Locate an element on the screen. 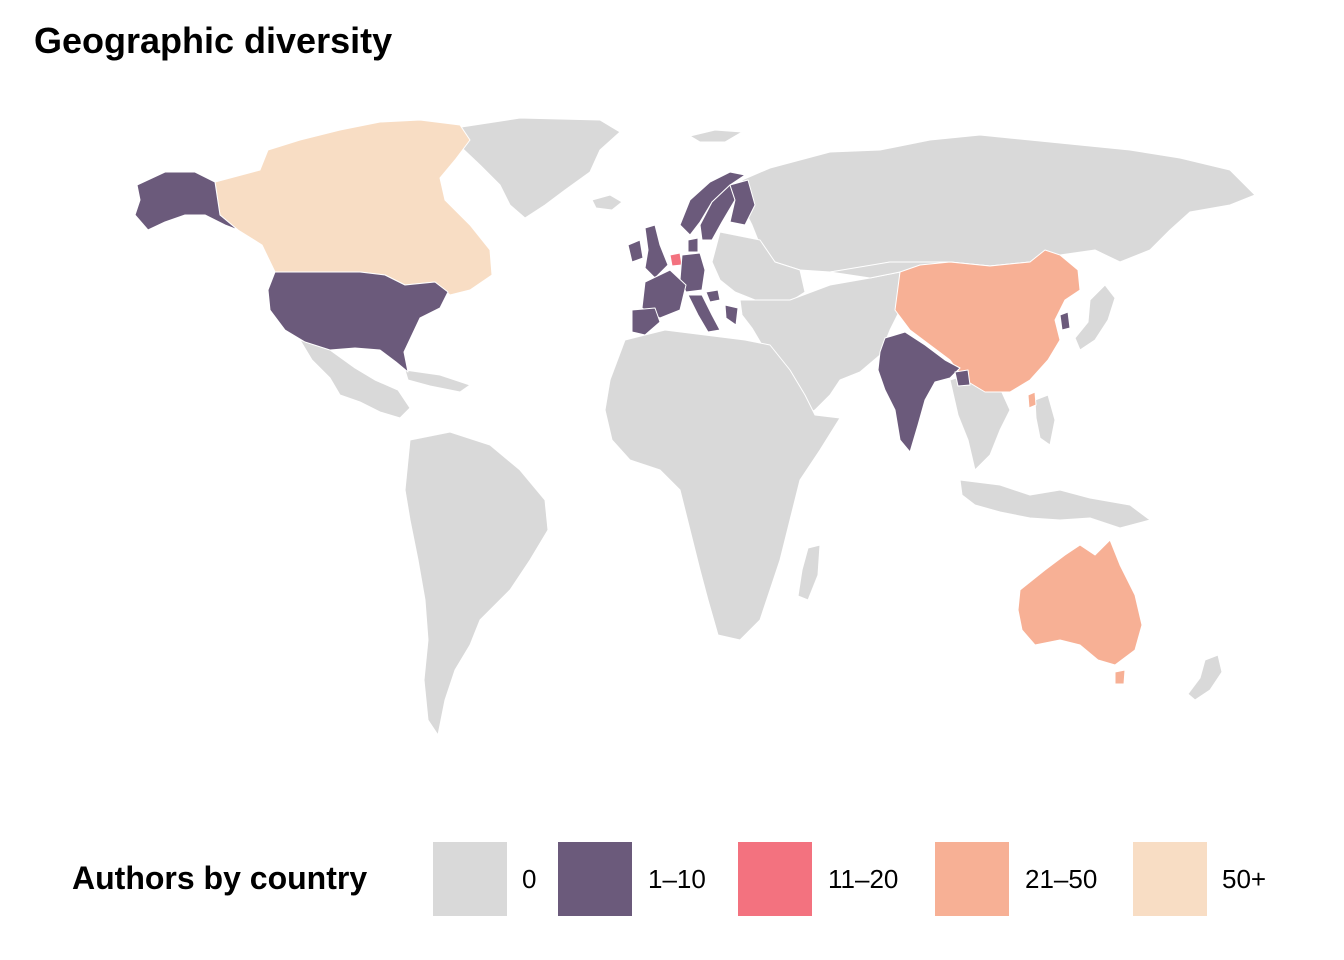 This screenshot has width=1344, height=960. country-norway is located at coordinates (712, 203).